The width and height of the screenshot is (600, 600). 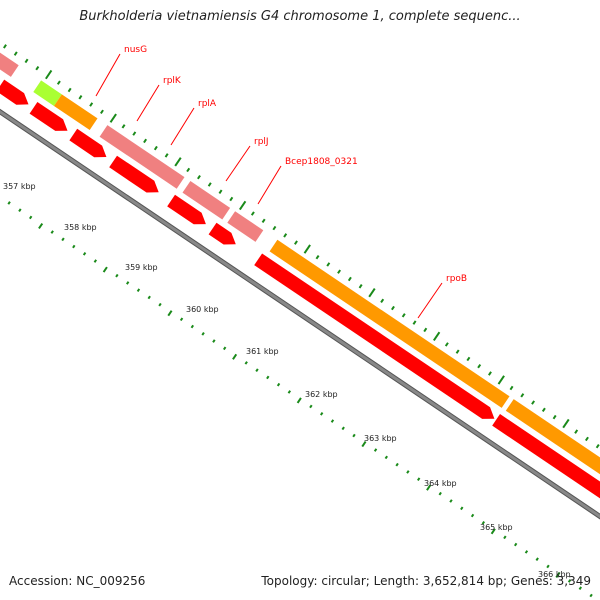 I want to click on accession-text: Accession: NC_009256, so click(x=77, y=581).